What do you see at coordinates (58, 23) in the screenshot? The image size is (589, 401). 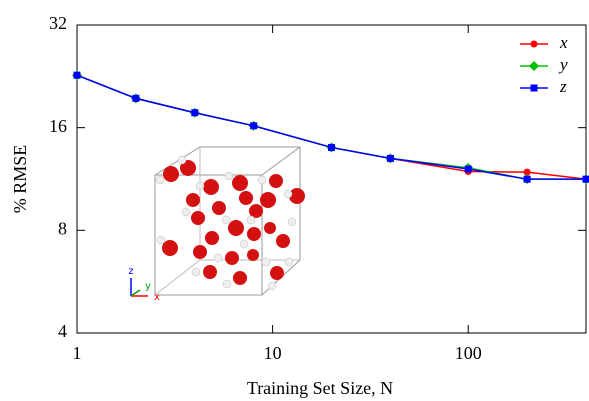 I see `y-tick-label: 32` at bounding box center [58, 23].